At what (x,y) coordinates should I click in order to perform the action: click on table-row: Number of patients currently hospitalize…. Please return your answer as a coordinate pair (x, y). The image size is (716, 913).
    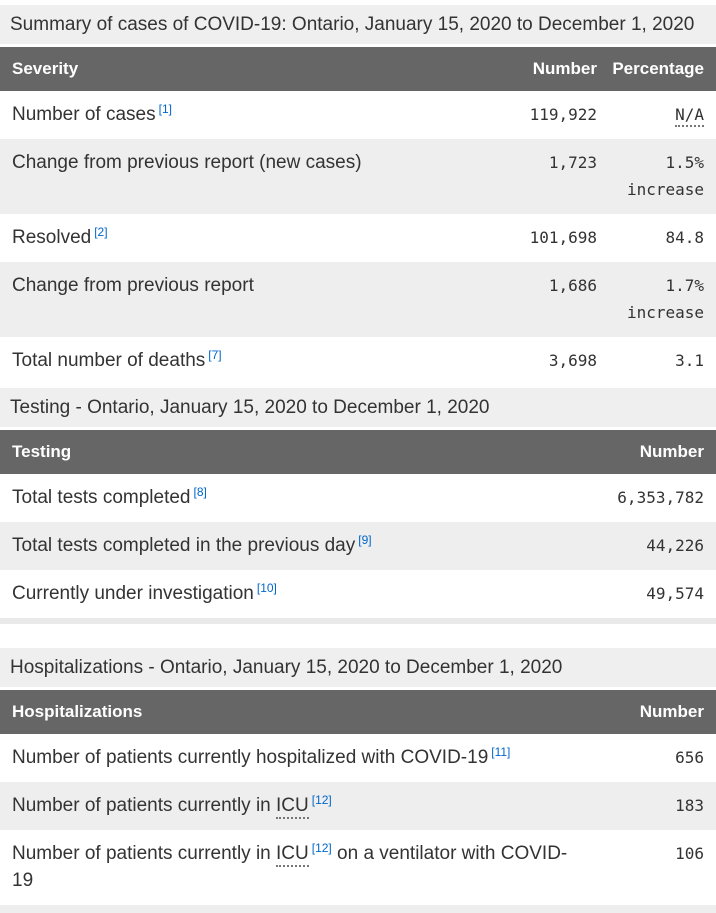
    Looking at the image, I should click on (358, 758).